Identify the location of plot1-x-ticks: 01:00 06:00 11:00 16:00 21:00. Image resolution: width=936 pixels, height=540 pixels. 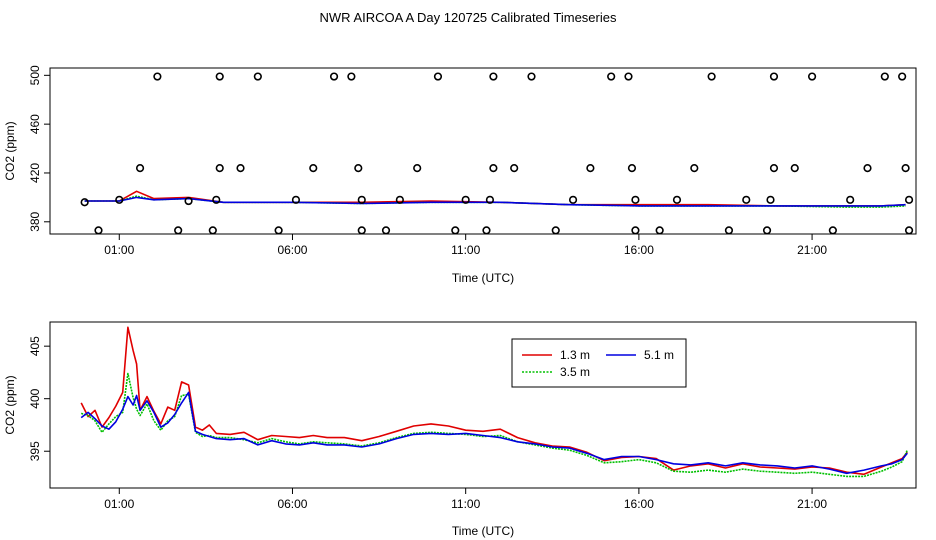
(465, 245).